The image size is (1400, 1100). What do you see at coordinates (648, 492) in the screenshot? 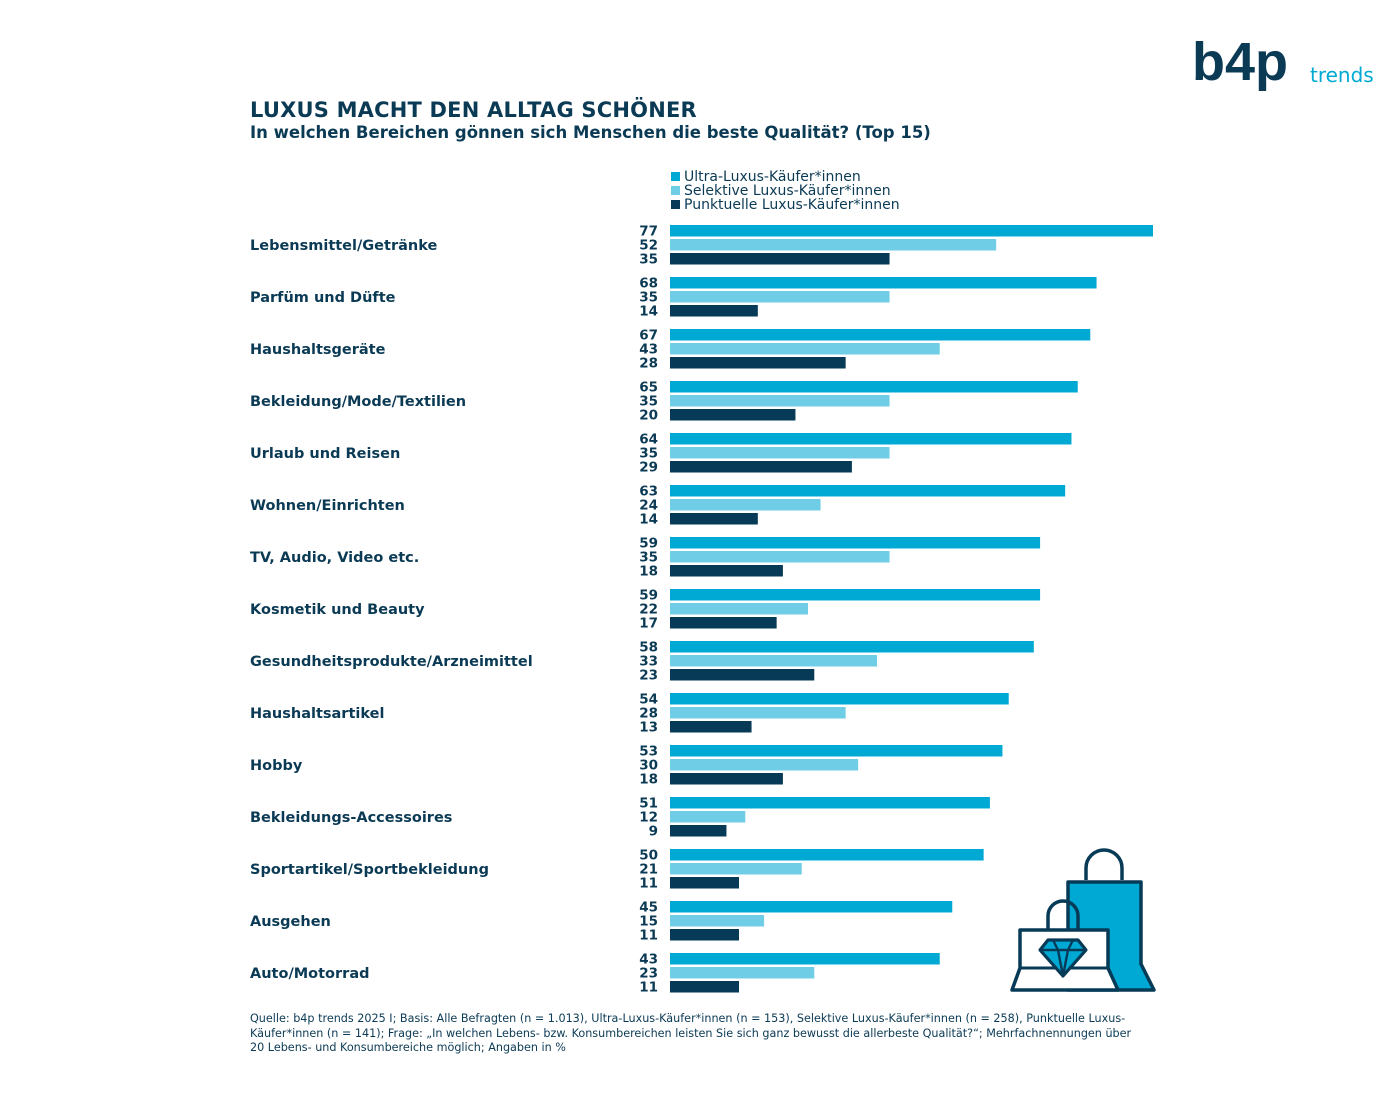
I see `value-label: 63` at bounding box center [648, 492].